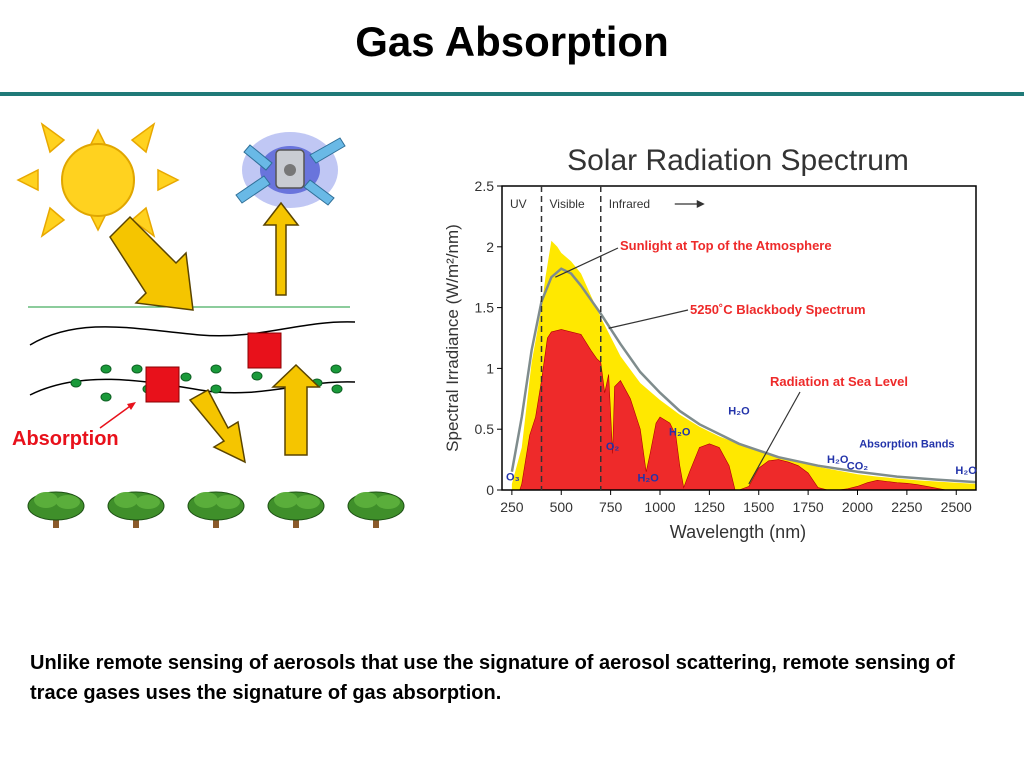  Describe the element at coordinates (611, 507) in the screenshot. I see `x-tick-label: 750` at that location.